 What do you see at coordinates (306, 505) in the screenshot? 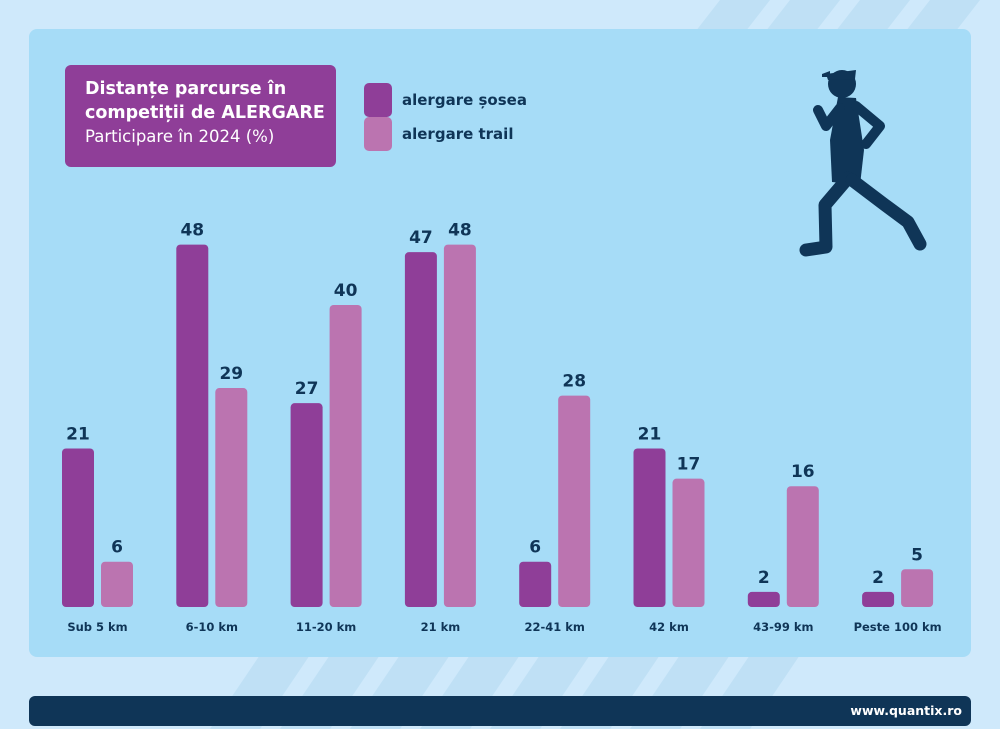
I see `bar-road-11-20-km` at bounding box center [306, 505].